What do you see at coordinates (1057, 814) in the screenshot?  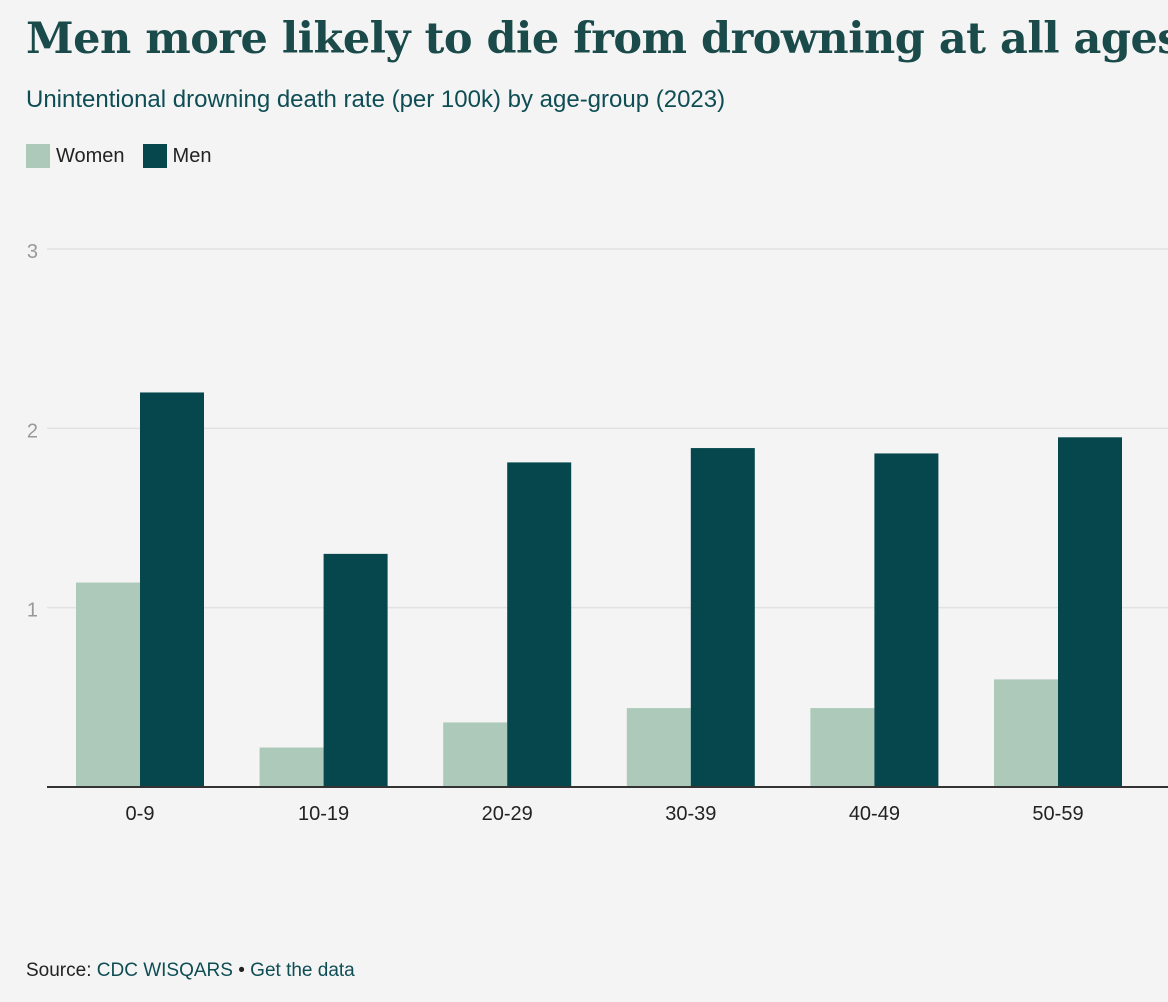 I see `x-tick-label: 50-59` at bounding box center [1057, 814].